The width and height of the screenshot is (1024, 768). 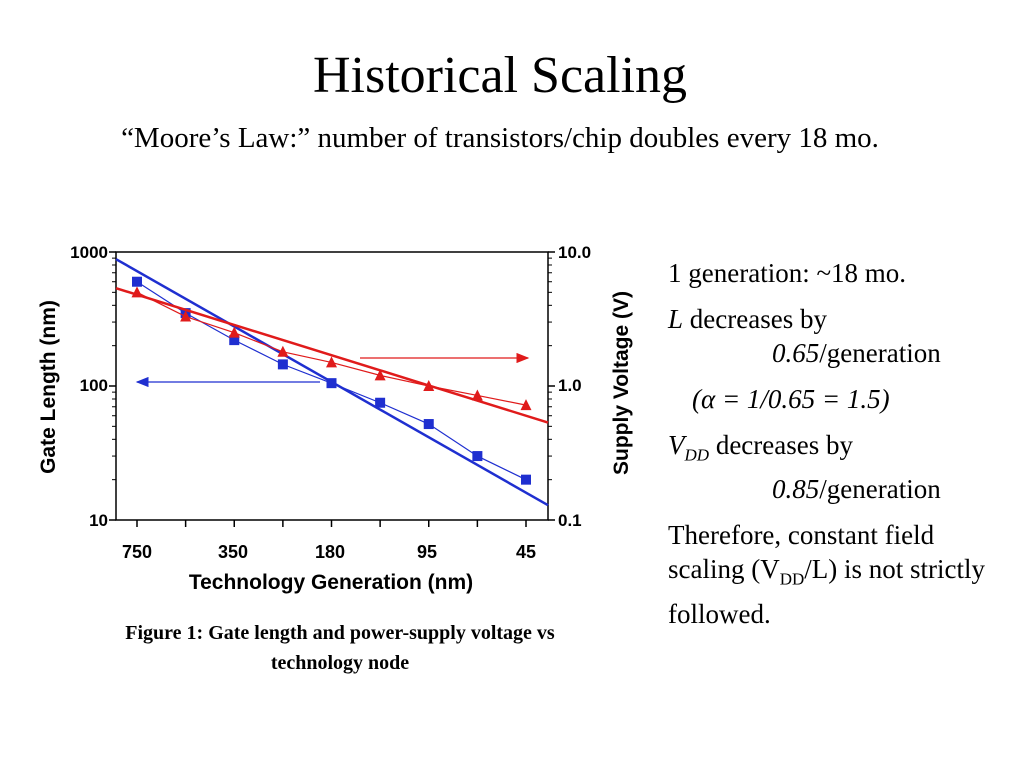 What do you see at coordinates (427, 552) in the screenshot?
I see `x-tick-label: 95` at bounding box center [427, 552].